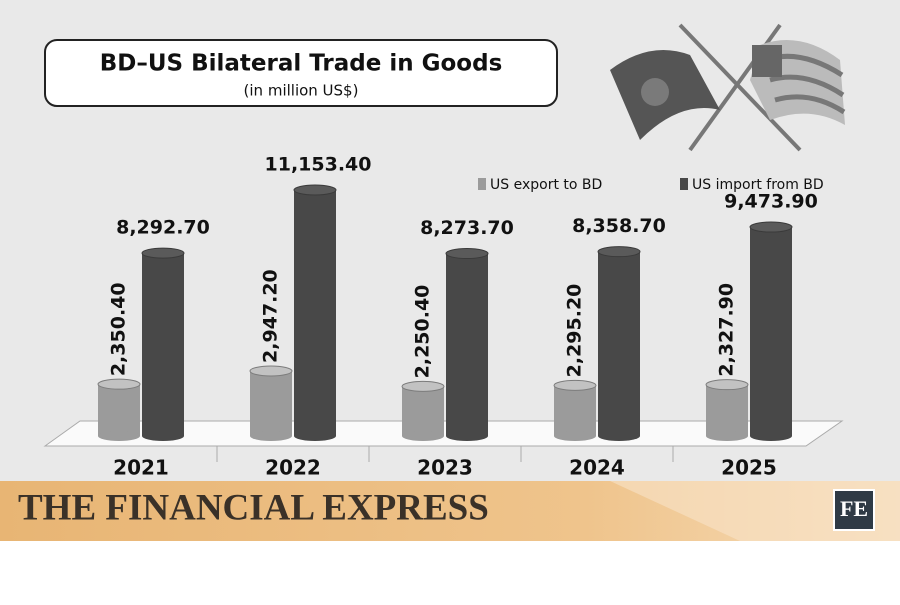 The height and width of the screenshot is (605, 900). Describe the element at coordinates (423, 332) in the screenshot. I see `value-label: 2,250.40` at that location.